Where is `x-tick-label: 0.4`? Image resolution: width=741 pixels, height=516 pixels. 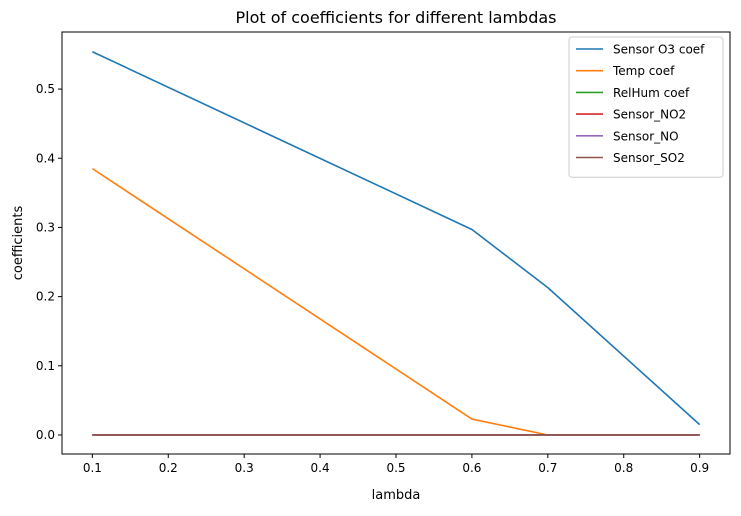 x-tick-label: 0.4 is located at coordinates (320, 468).